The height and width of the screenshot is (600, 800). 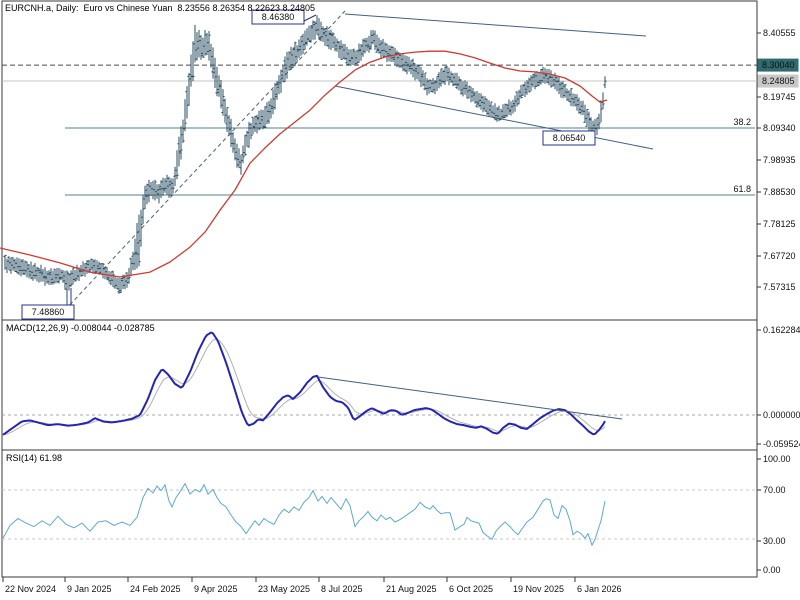 I want to click on time-axis-label: 24 Feb 2025, so click(x=155, y=589).